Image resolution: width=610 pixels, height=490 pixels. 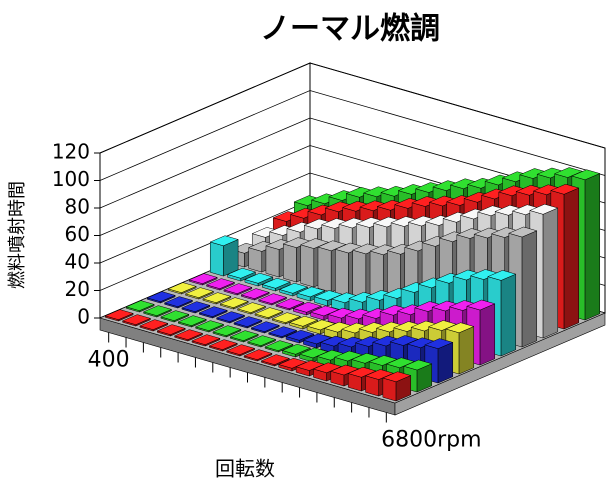 I want to click on y-tick-label: 60, so click(x=77, y=234).